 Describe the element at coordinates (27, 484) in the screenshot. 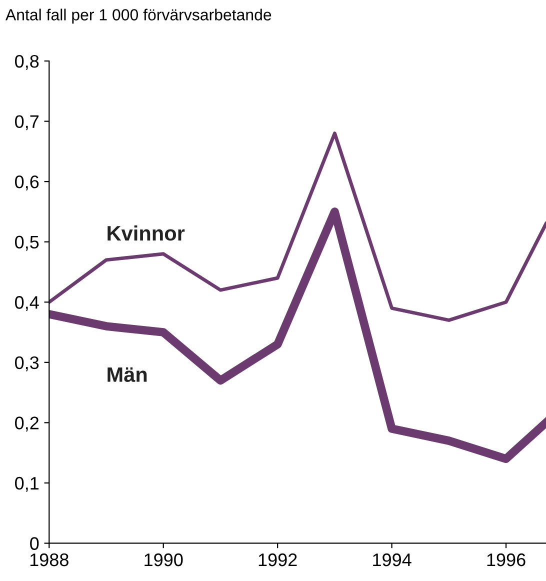

I see `y-tick-label: 0,1` at that location.